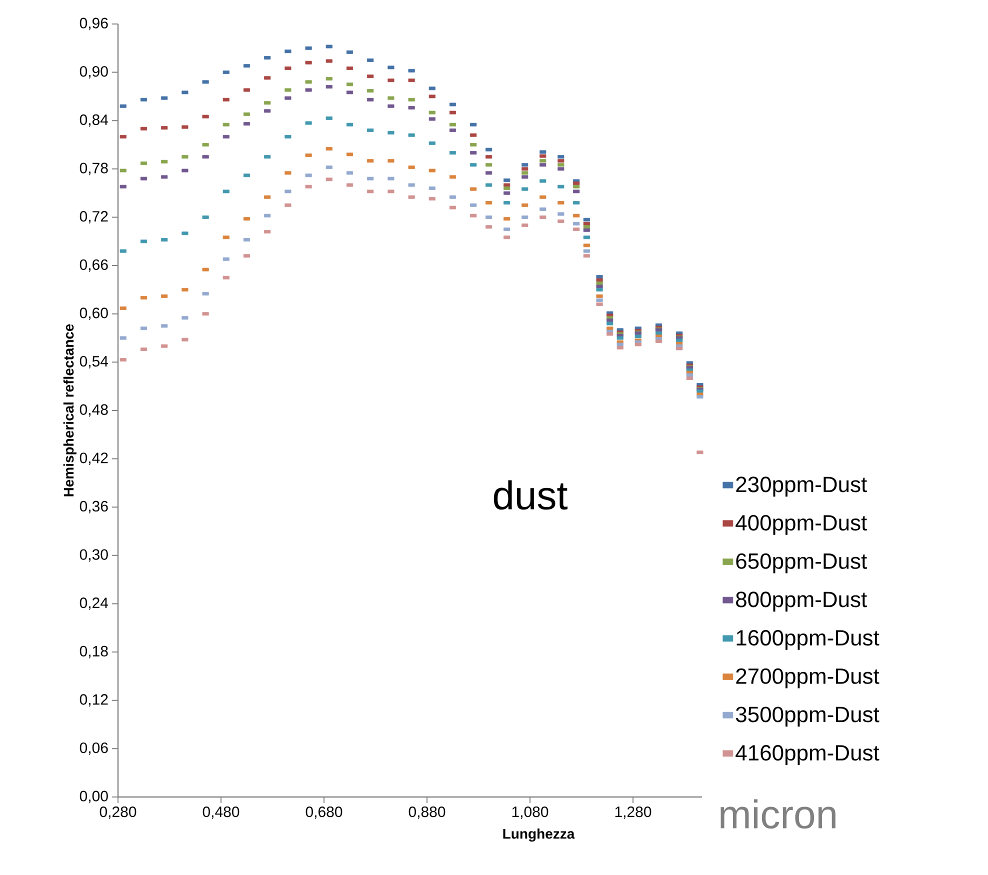 This screenshot has height=875, width=988. Describe the element at coordinates (801, 486) in the screenshot. I see `legend-label: 230ppm-Dust` at that location.